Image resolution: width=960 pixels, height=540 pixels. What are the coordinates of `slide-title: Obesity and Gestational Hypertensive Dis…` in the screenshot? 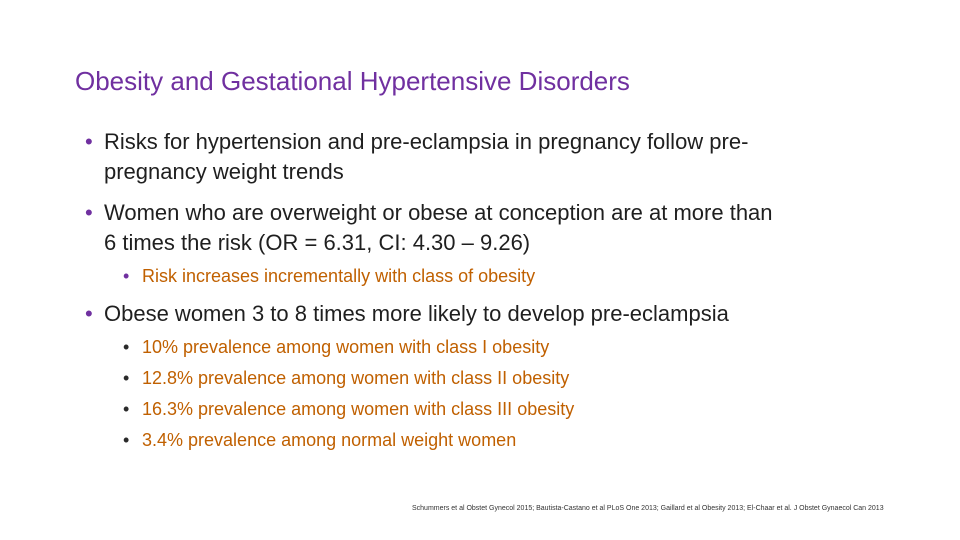 It's located at (352, 81).